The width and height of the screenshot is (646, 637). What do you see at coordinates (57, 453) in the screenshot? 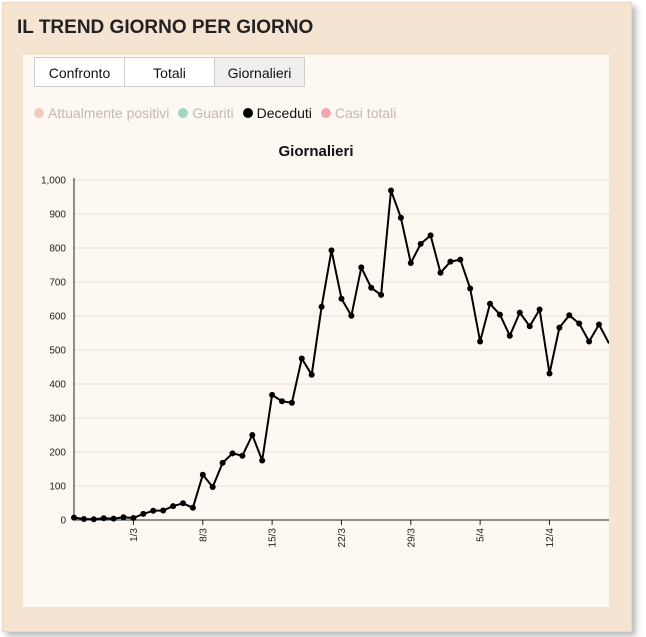
I see `y-tick-label: 200` at bounding box center [57, 453].